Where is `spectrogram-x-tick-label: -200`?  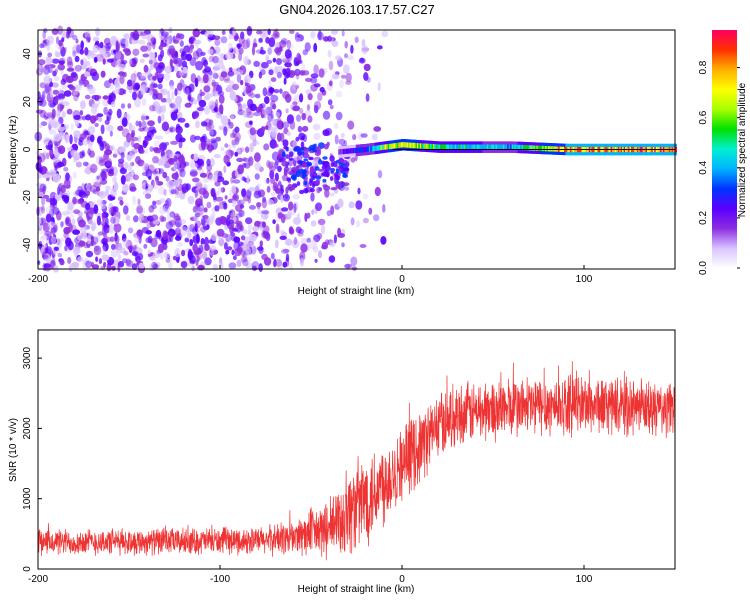
spectrogram-x-tick-label: -200 is located at coordinates (38, 279).